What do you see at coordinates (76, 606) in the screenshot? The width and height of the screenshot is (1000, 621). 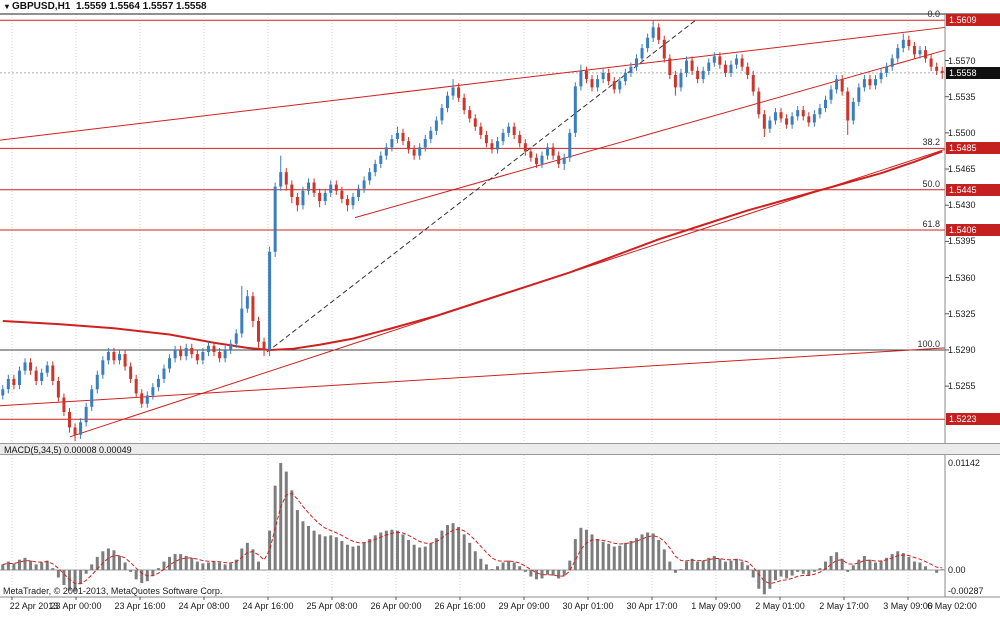 I see `time-axis-label: 23 Apr 00:00` at bounding box center [76, 606].